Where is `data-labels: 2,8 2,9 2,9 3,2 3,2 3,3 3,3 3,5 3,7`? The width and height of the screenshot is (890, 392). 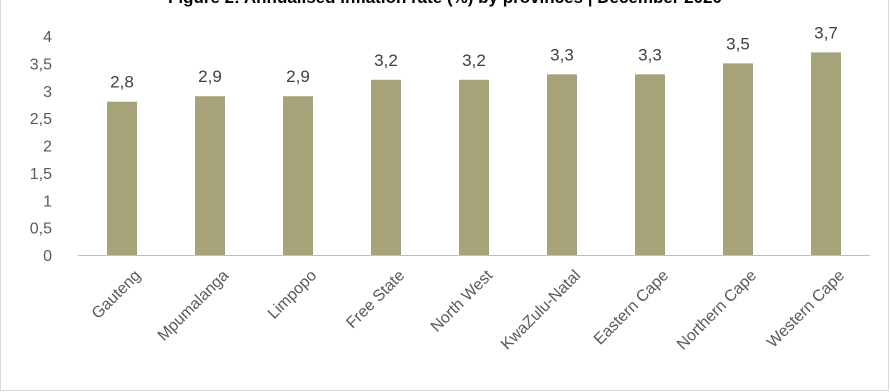
data-labels: 2,8 2,9 2,9 3,2 3,2 3,3 3,3 3,5 3,7 is located at coordinates (474, 57).